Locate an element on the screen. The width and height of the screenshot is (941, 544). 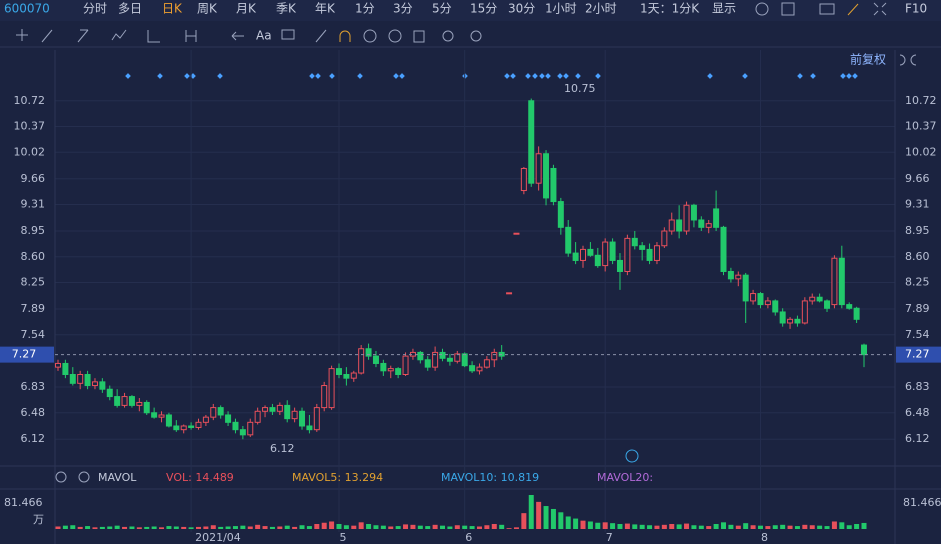
period-tab: 2小时 is located at coordinates (601, 9).